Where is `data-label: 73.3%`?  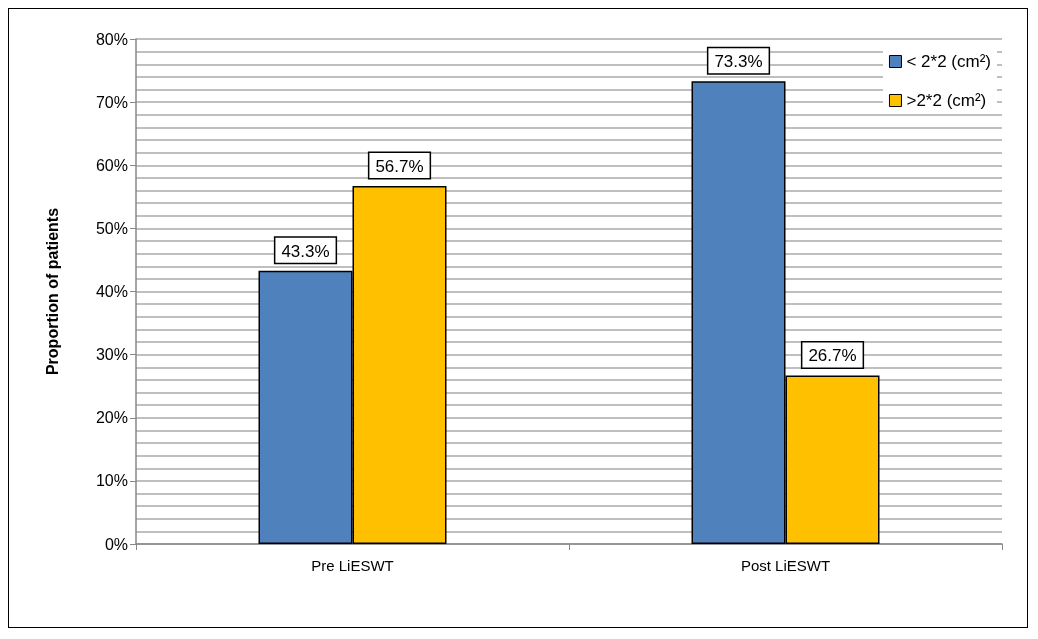
data-label: 73.3% is located at coordinates (738, 62).